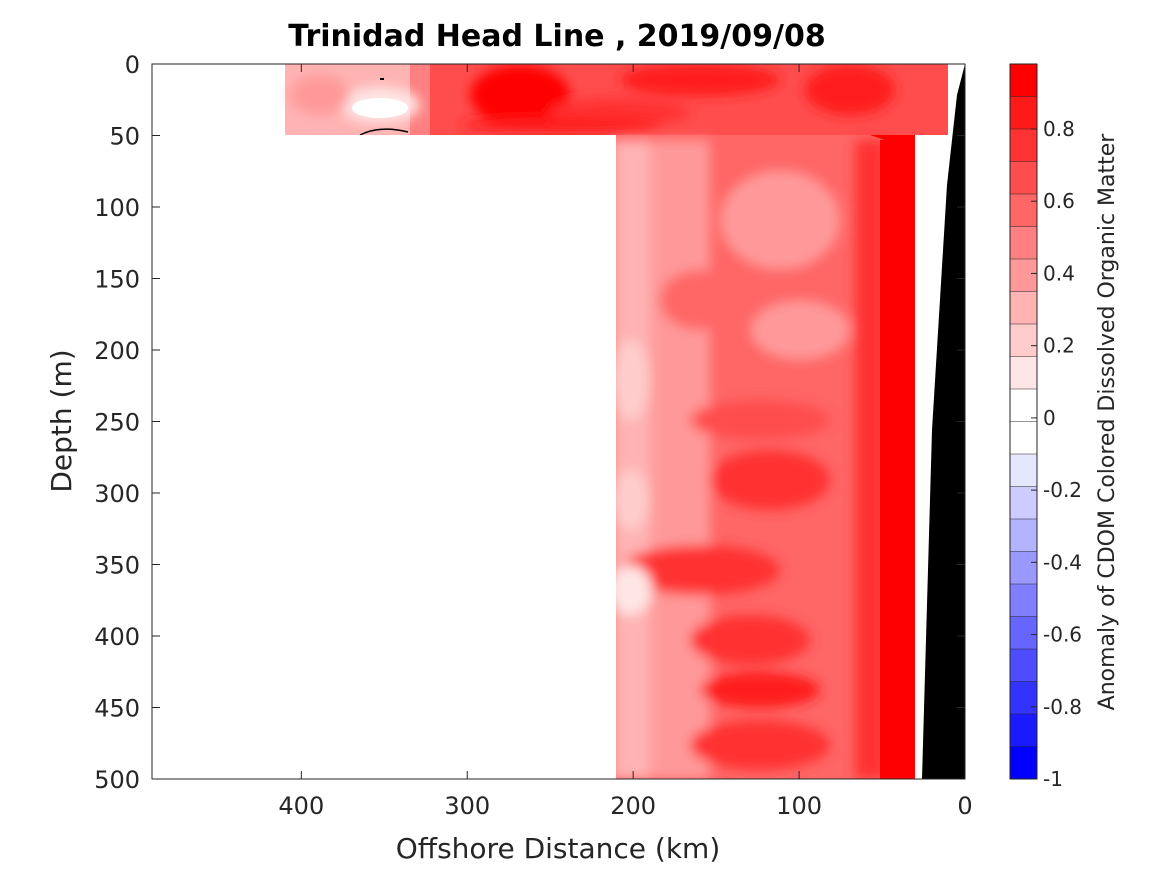 The image size is (1167, 875). Describe the element at coordinates (117, 280) in the screenshot. I see `y-tick-label: 150` at that location.